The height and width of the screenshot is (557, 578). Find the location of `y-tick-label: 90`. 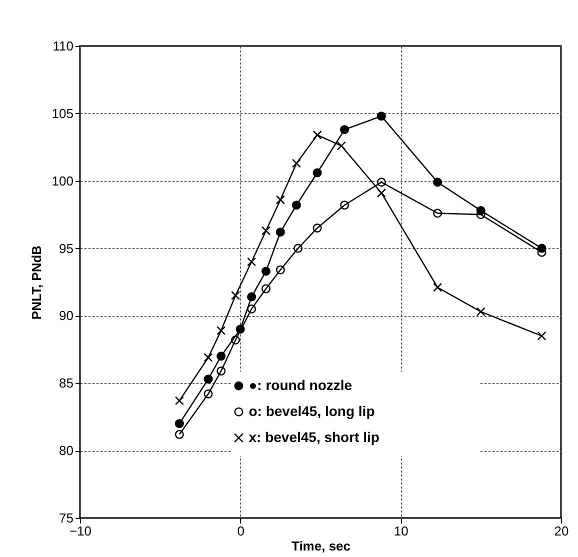

y-tick-label: 90 is located at coordinates (66, 316).